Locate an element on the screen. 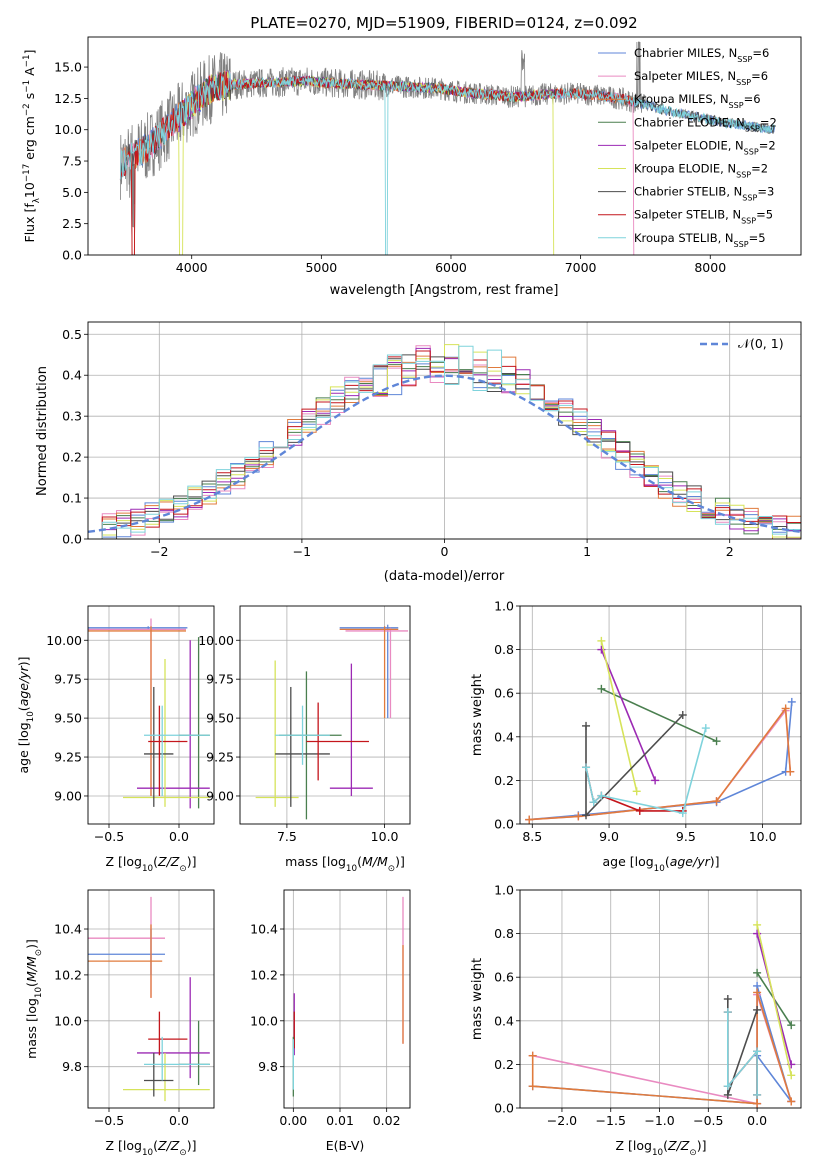 The height and width of the screenshot is (1170, 819). x-tick-label: 1 is located at coordinates (587, 551).